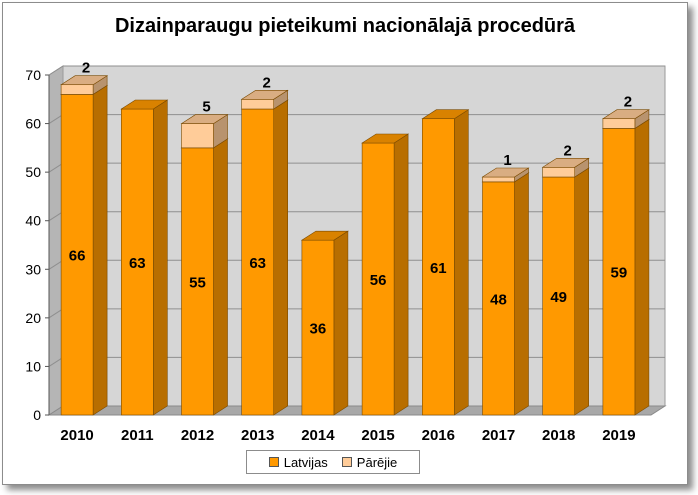 This screenshot has height=495, width=698. What do you see at coordinates (438, 435) in the screenshot?
I see `x-tick-label-2016: 2016` at bounding box center [438, 435].